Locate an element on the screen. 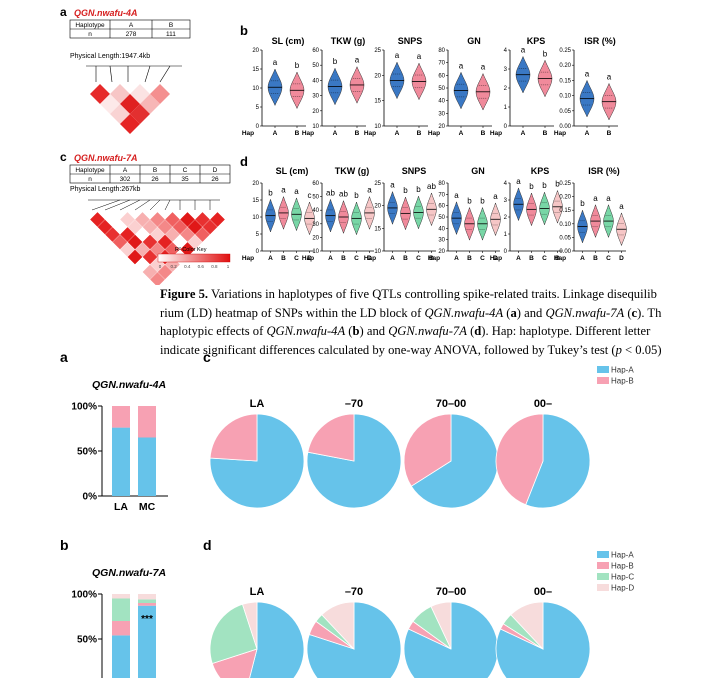 This screenshot has width=724, height=678. panel-a-gene: QGN.nwafu-4A is located at coordinates (106, 13).